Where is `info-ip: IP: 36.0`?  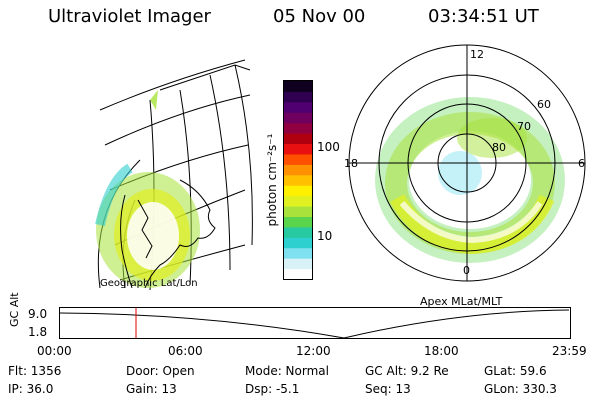
info-ip: IP: 36.0 is located at coordinates (31, 389).